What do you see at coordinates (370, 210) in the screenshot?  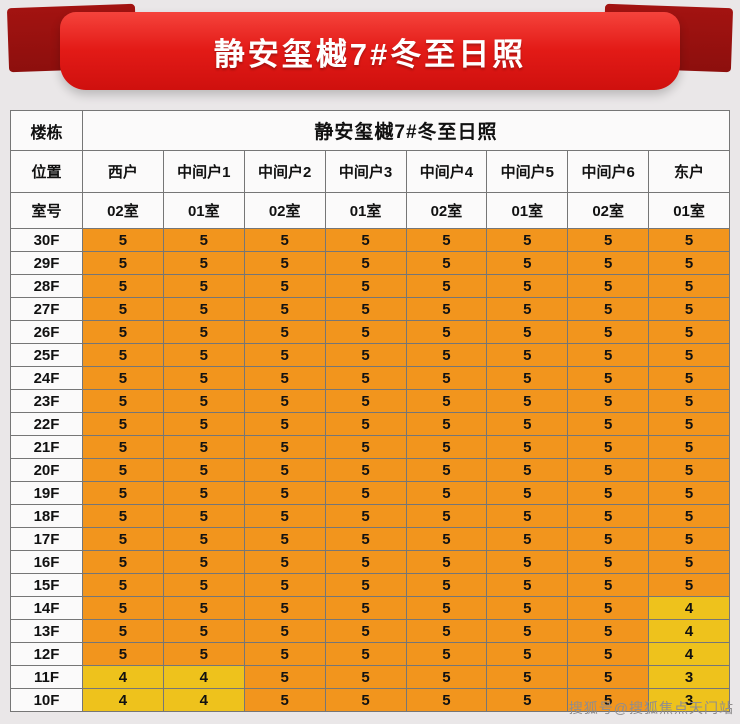 I see `room-row: 室号 02室 01室 02室 01室 02室 01室 02室 01室` at bounding box center [370, 210].